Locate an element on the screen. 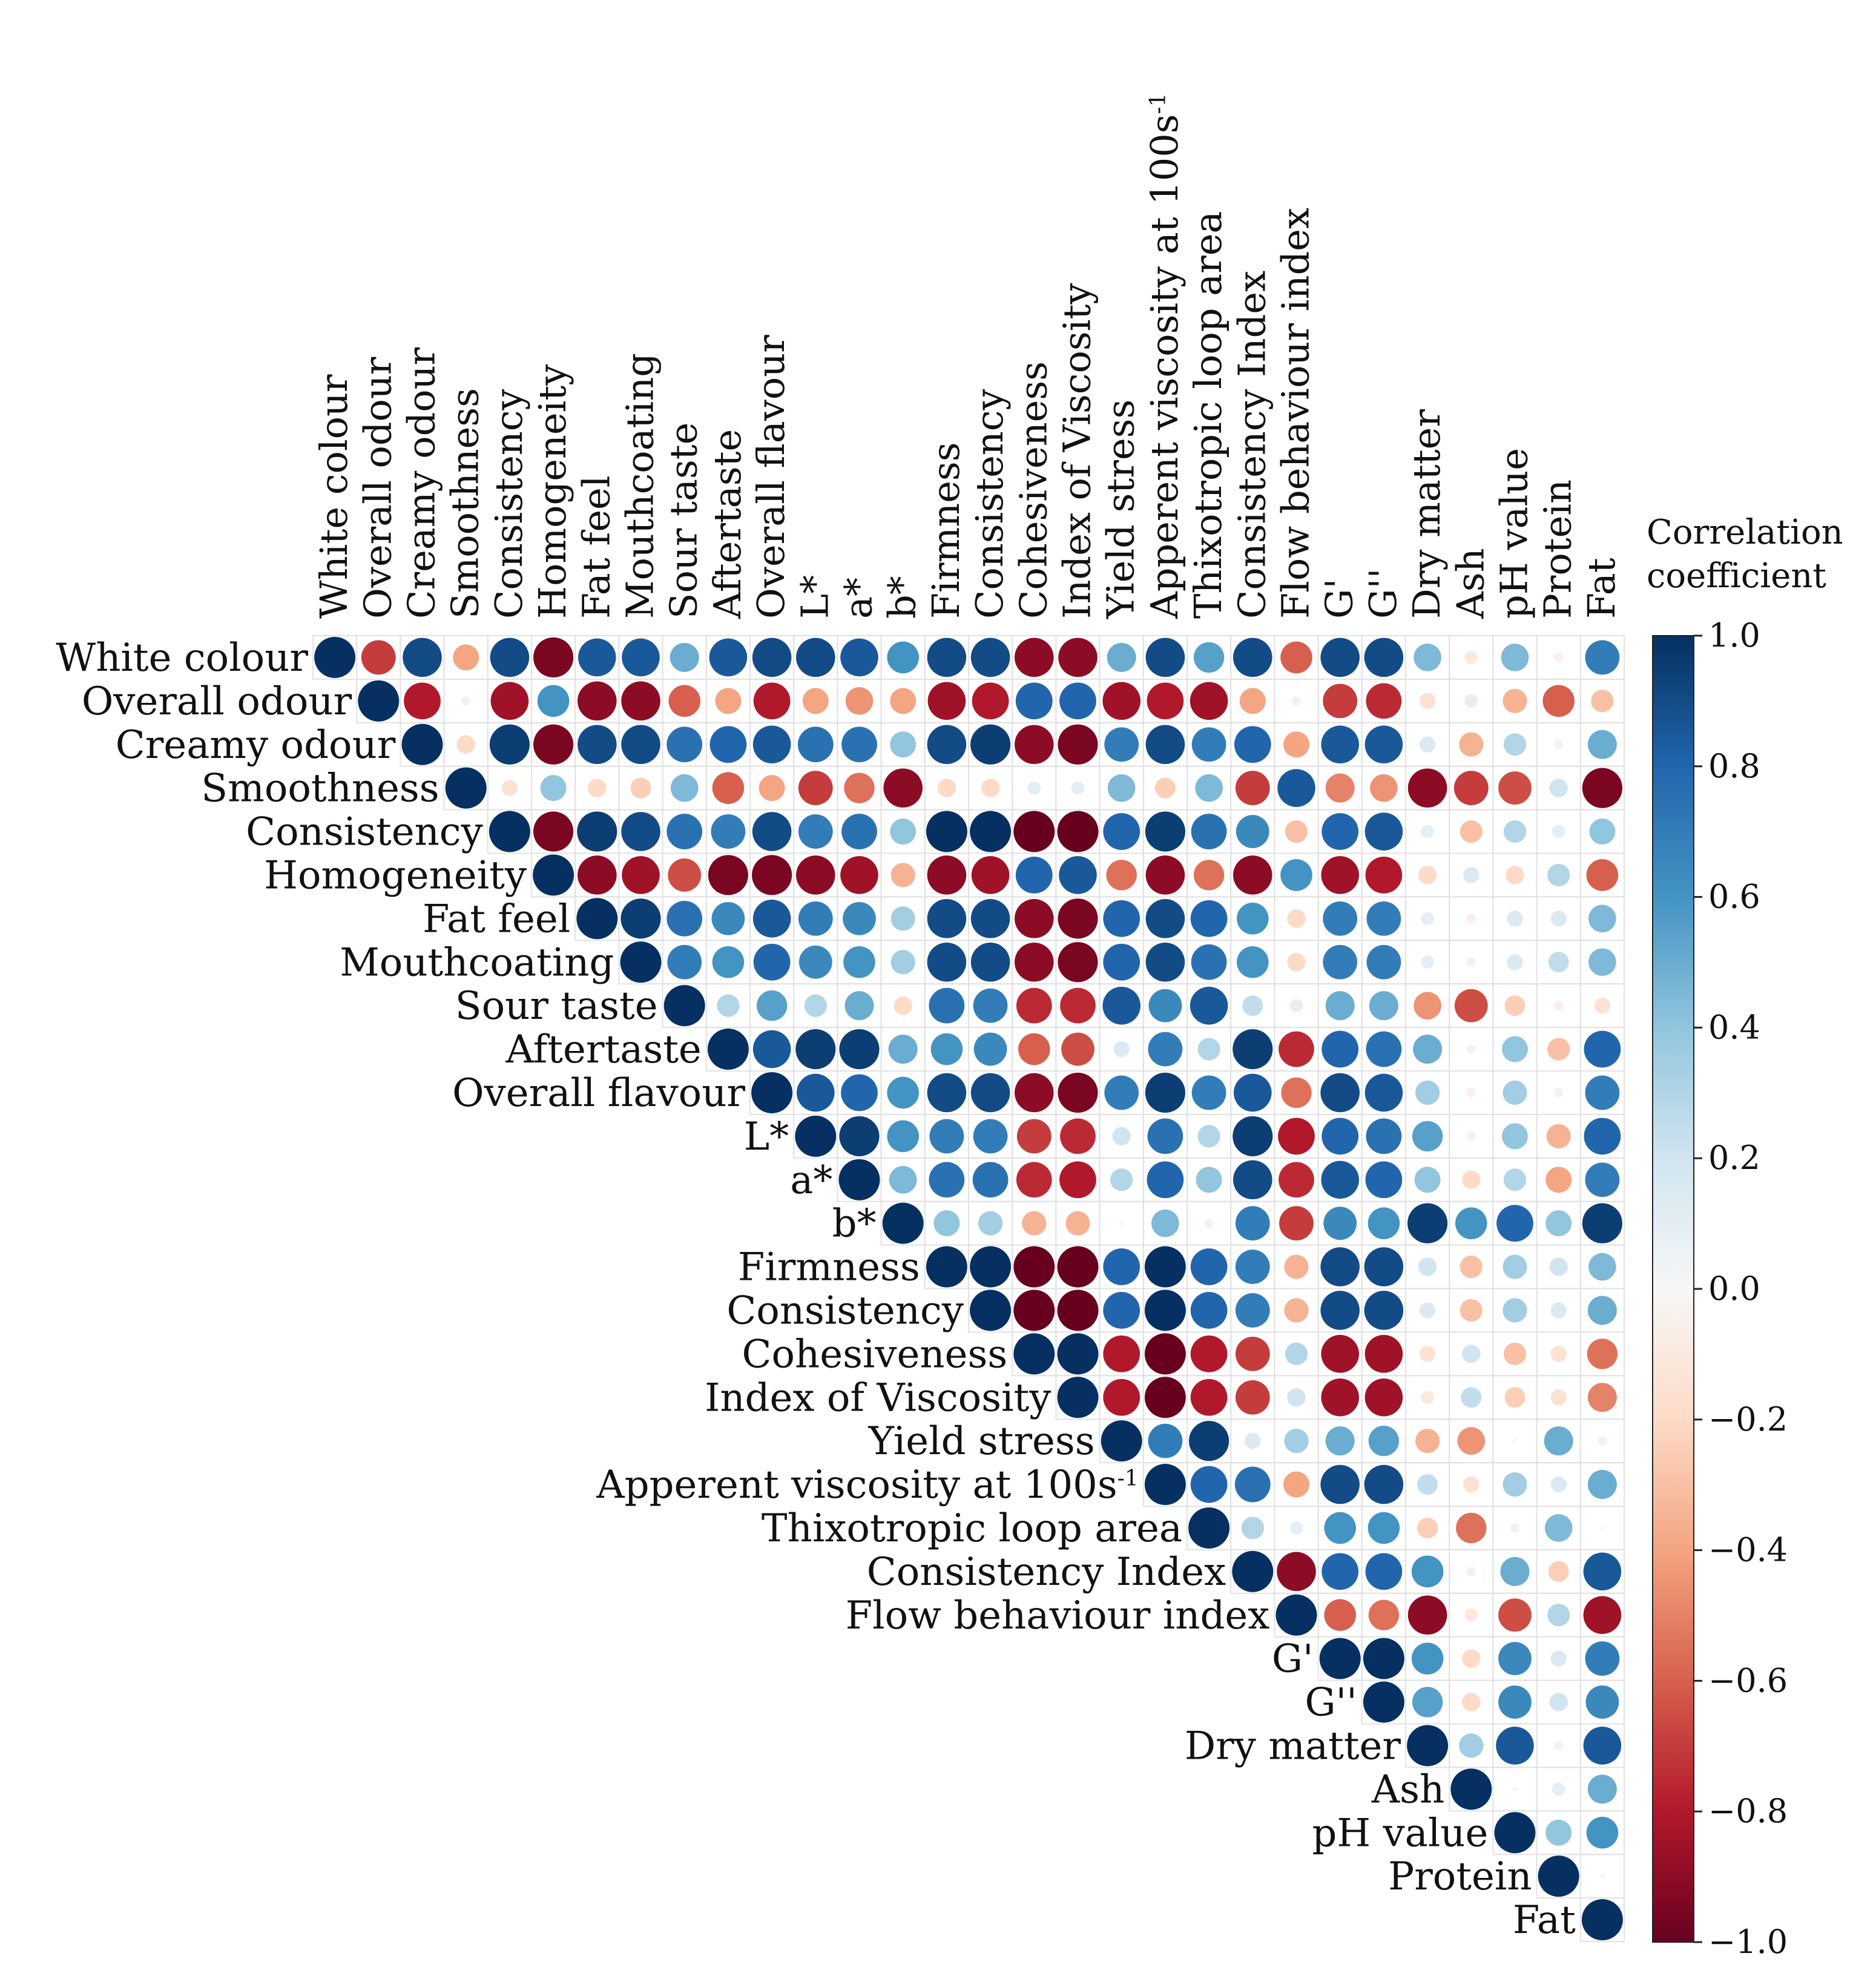  colorbar-tick-label: 1.0 is located at coordinates (1734, 635).